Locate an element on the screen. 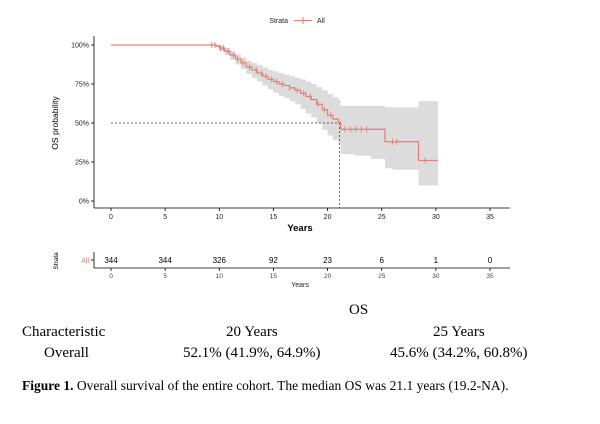  value-20-years: 52.1% (41.9%, 64.9%) is located at coordinates (252, 353).